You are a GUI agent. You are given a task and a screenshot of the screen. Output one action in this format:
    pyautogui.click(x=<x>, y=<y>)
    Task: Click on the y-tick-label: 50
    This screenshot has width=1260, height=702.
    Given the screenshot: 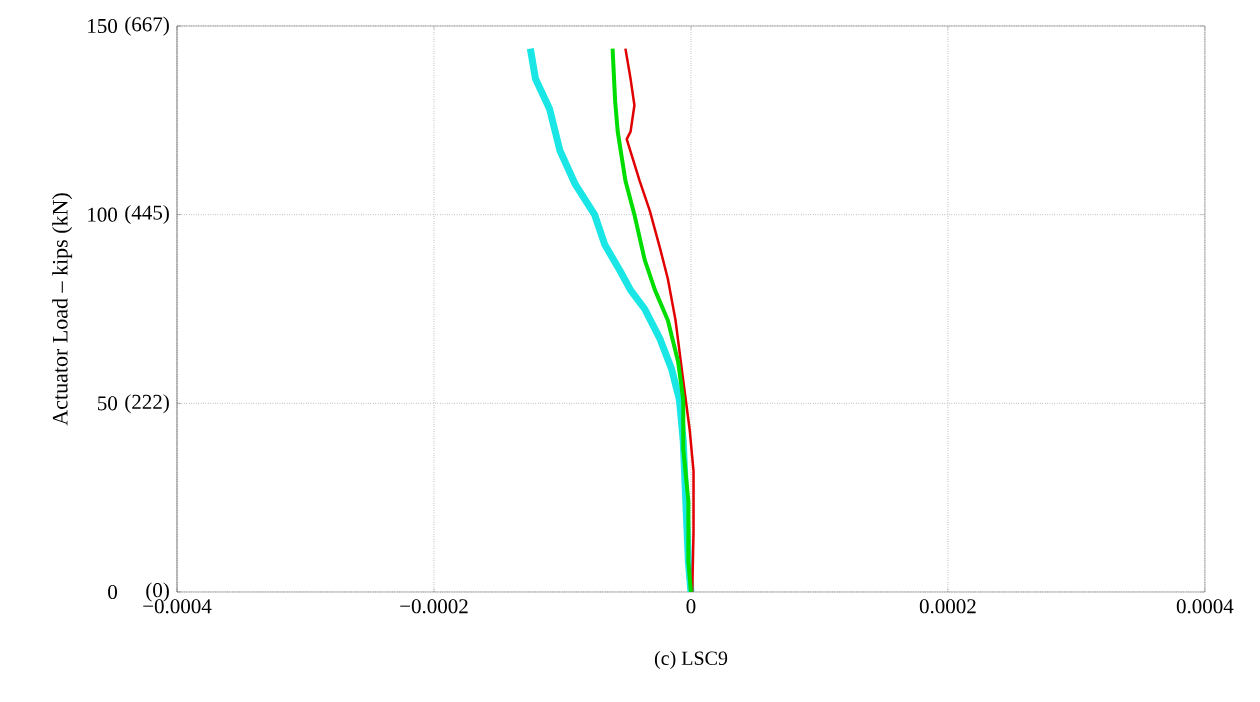 What is the action you would take?
    pyautogui.click(x=108, y=403)
    